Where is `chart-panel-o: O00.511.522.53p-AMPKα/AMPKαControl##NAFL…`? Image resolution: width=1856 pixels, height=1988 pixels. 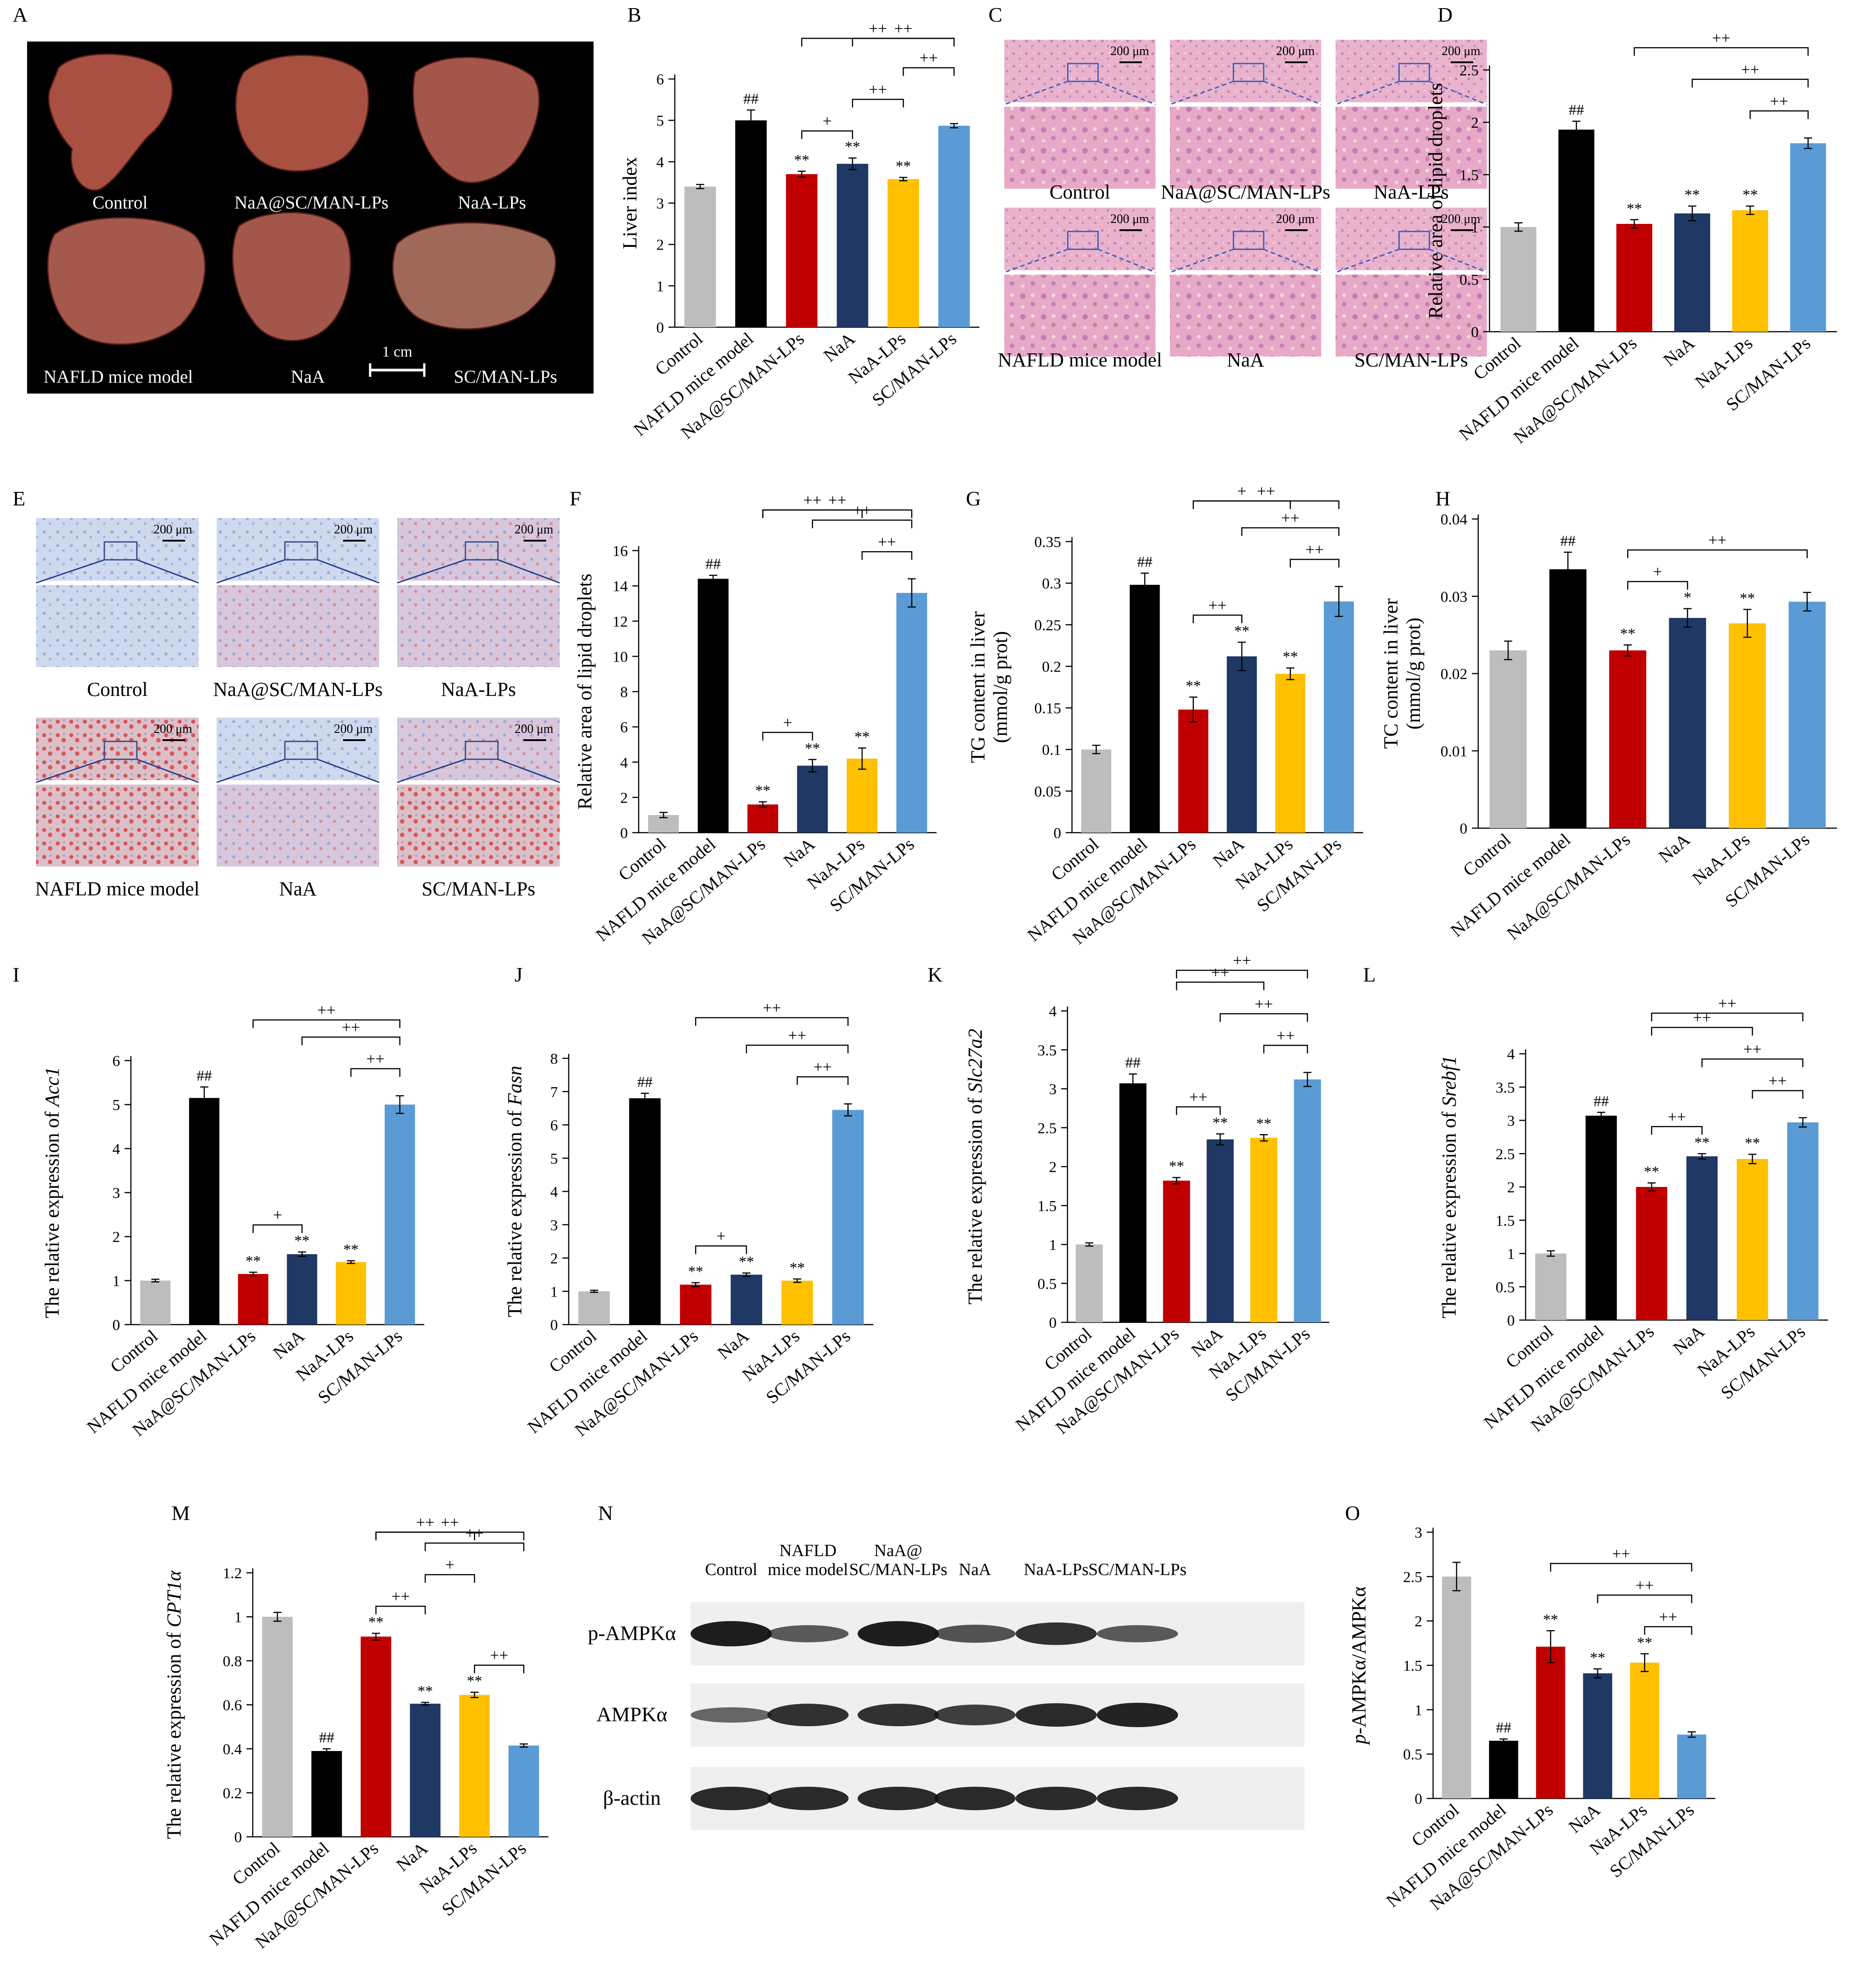
chart-panel-o: O00.511.522.53p-AMPKα/AMPKαControl##NAFL… is located at coordinates (1530, 1708).